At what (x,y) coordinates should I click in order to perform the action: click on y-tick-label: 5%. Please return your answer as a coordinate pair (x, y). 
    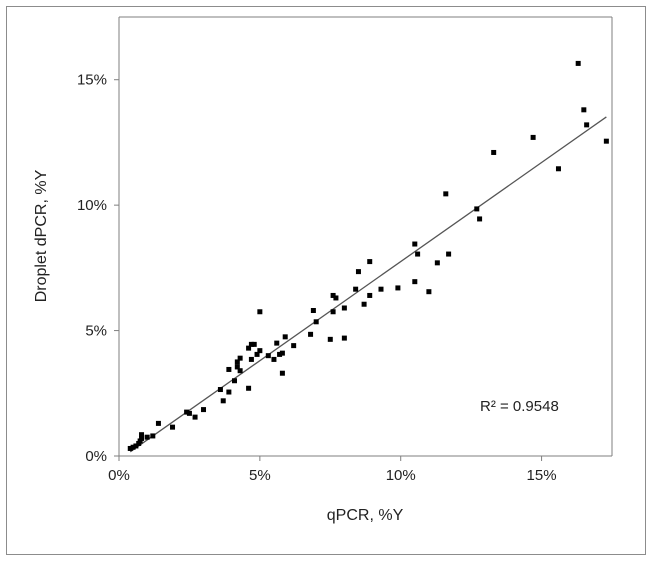
    Looking at the image, I should click on (96, 331).